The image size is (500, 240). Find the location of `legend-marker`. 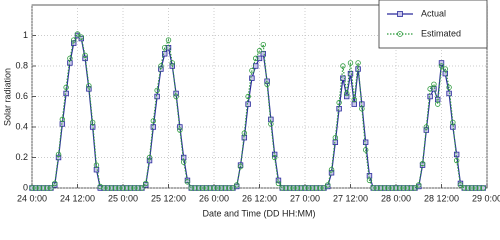

legend-marker is located at coordinates (400, 34).